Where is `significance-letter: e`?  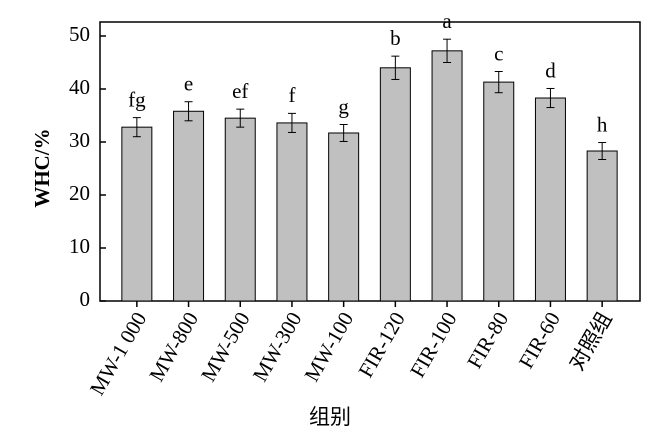 significance-letter: e is located at coordinates (188, 84).